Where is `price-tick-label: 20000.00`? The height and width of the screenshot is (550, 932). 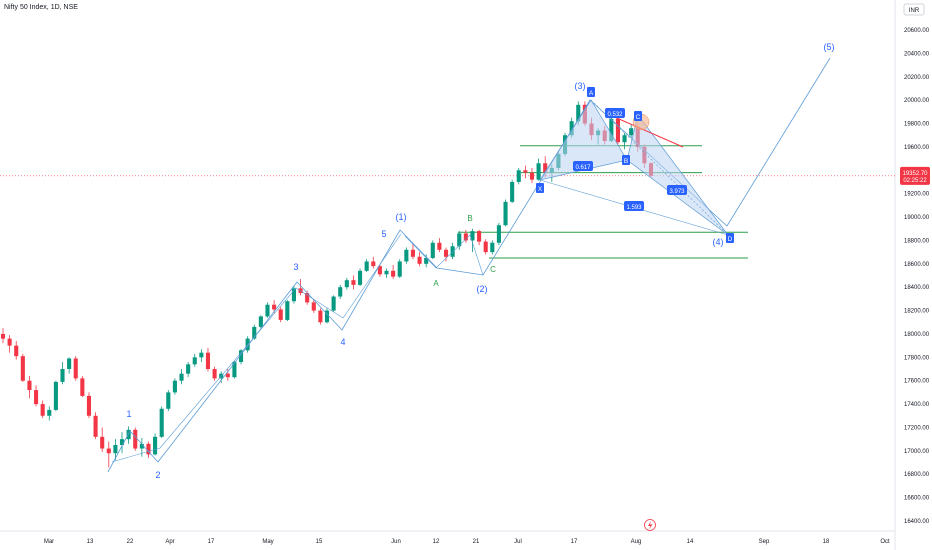 price-tick-label: 20000.00 is located at coordinates (917, 101).